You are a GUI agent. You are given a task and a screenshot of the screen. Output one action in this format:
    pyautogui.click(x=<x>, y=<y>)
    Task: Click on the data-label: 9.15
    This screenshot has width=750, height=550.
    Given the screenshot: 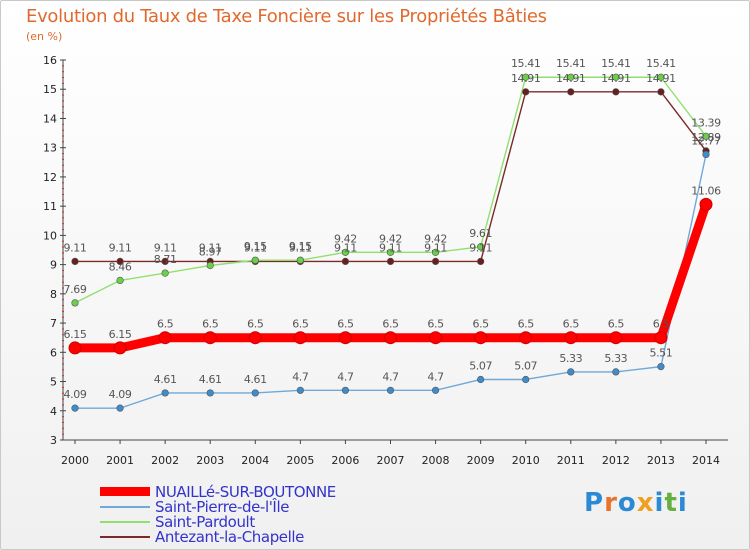 What is the action you would take?
    pyautogui.click(x=300, y=246)
    